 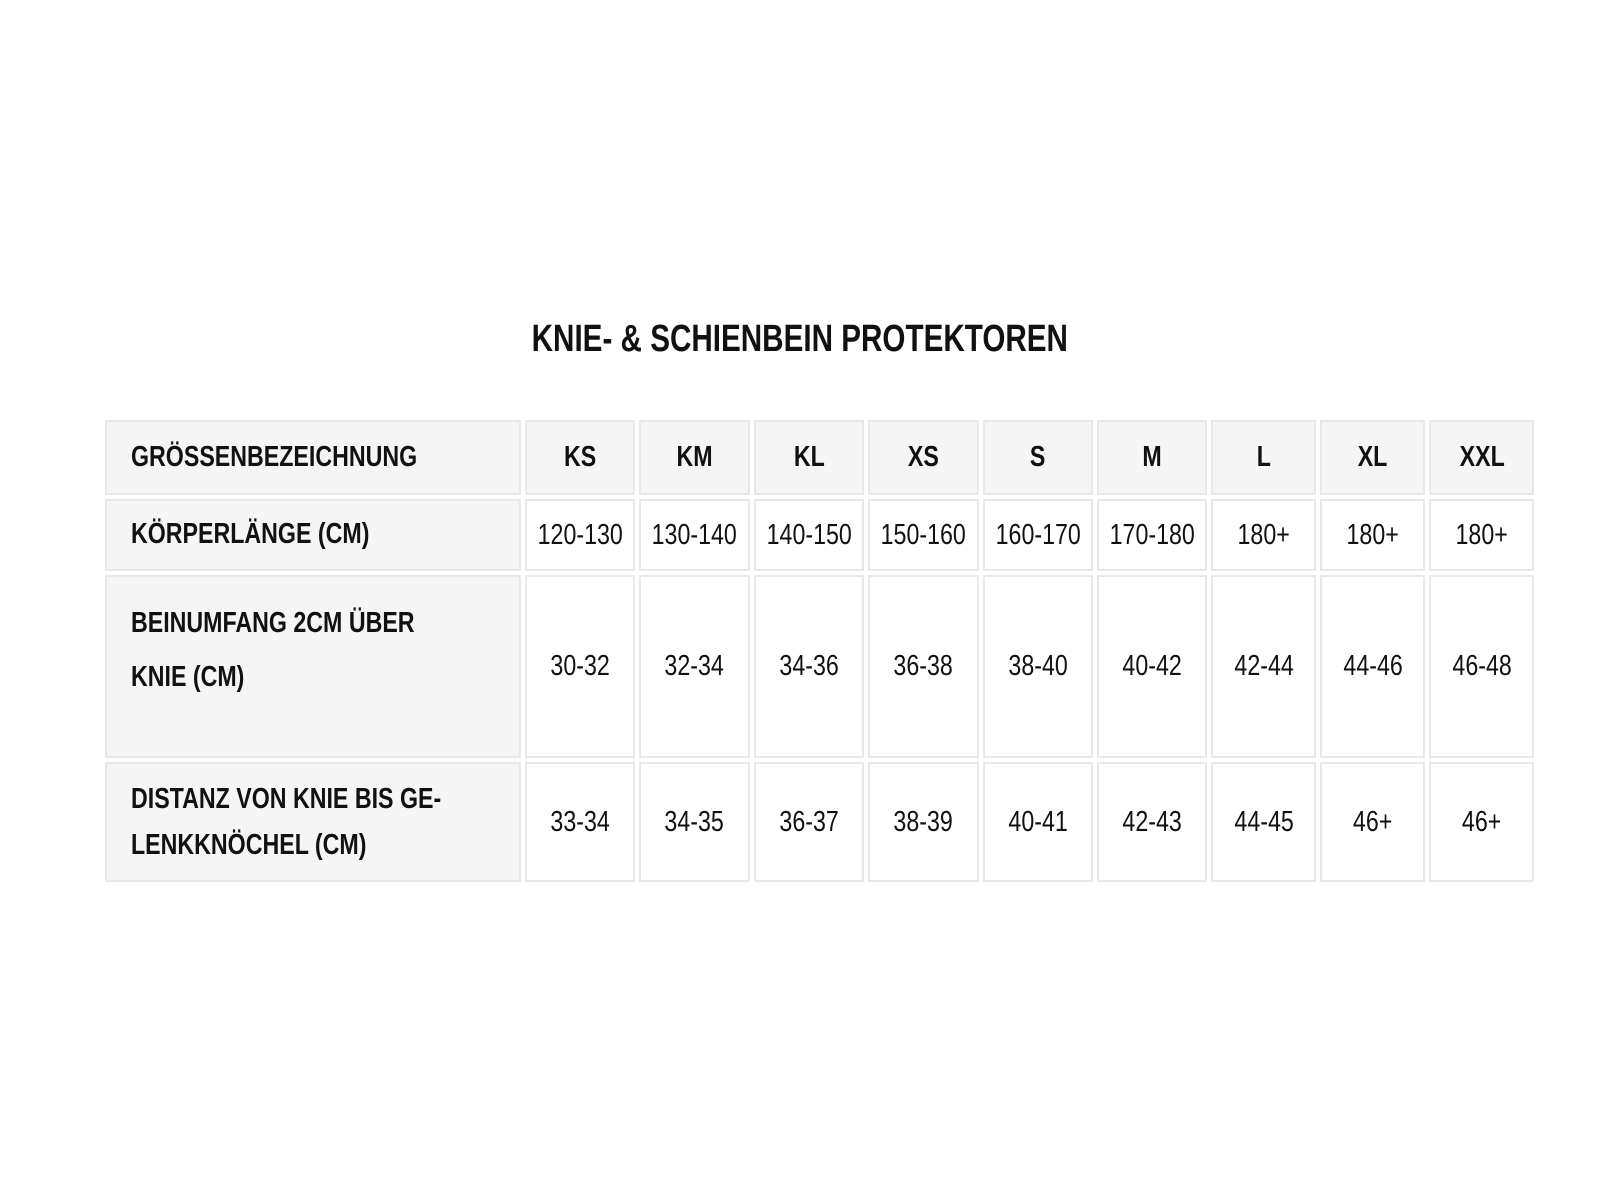 I want to click on value-cell: 42-44, so click(x=1264, y=666).